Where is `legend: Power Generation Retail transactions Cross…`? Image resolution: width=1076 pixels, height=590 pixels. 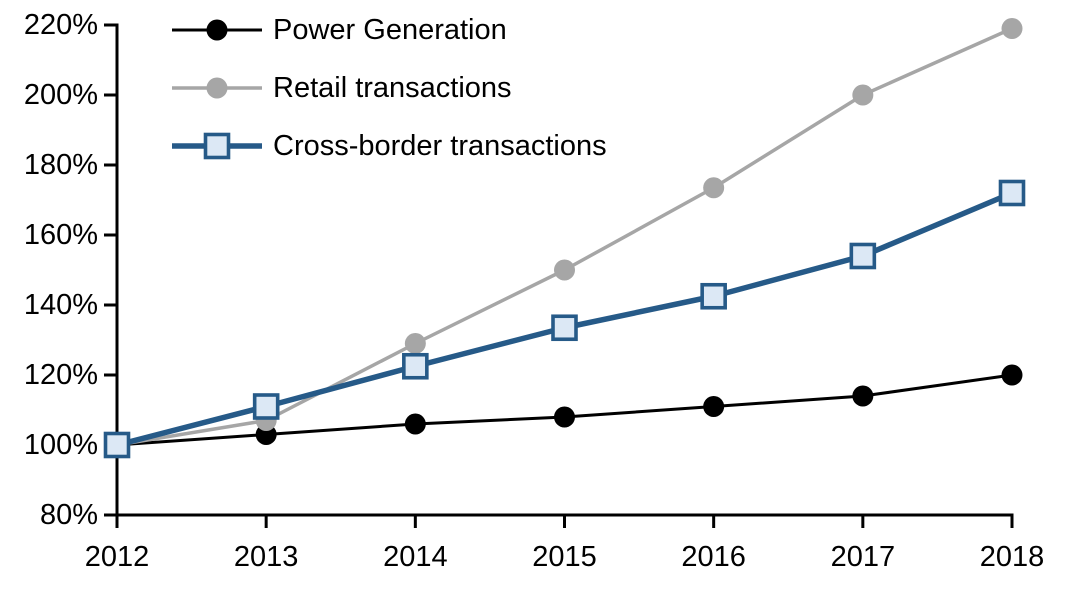
legend: Power Generation Retail transactions Cross… is located at coordinates (389, 88).